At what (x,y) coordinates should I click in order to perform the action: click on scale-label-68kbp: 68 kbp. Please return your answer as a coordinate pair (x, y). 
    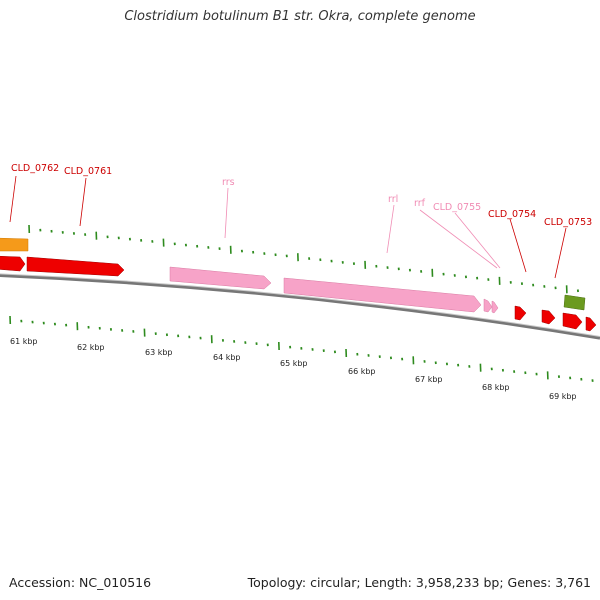
    Looking at the image, I should click on (496, 387).